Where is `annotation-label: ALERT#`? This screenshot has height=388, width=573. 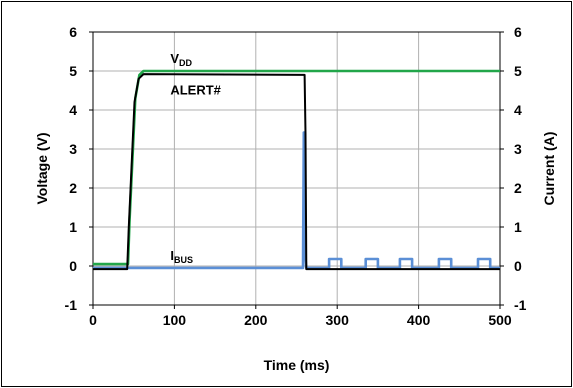 annotation-label: ALERT# is located at coordinates (195, 89).